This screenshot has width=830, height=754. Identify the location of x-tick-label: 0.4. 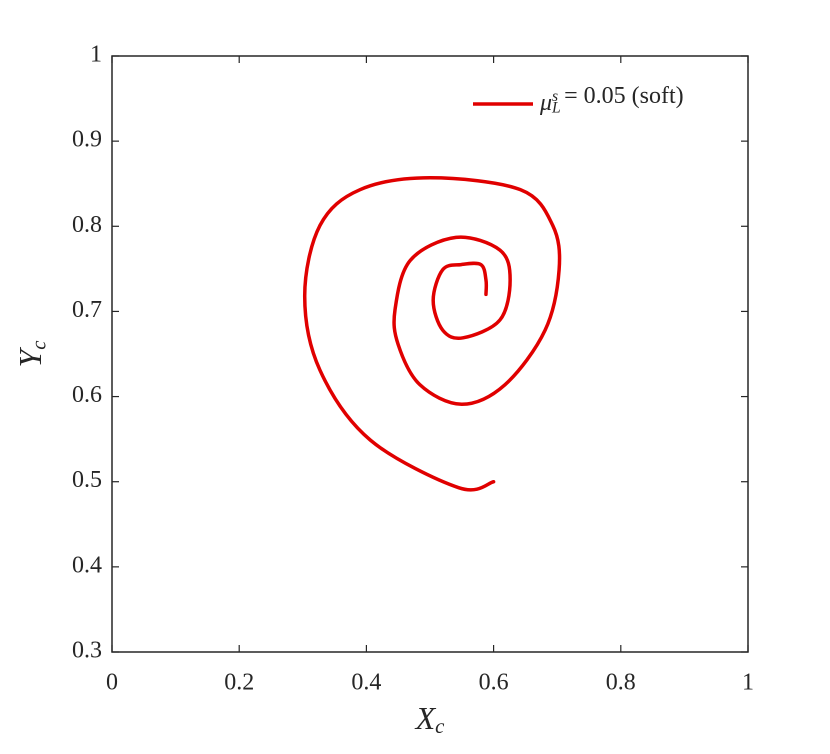
(366, 683).